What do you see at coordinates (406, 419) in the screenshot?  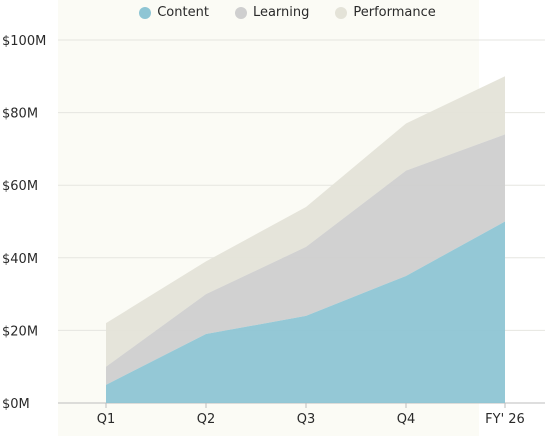 I see `x-tick-label: Q4` at bounding box center [406, 419].